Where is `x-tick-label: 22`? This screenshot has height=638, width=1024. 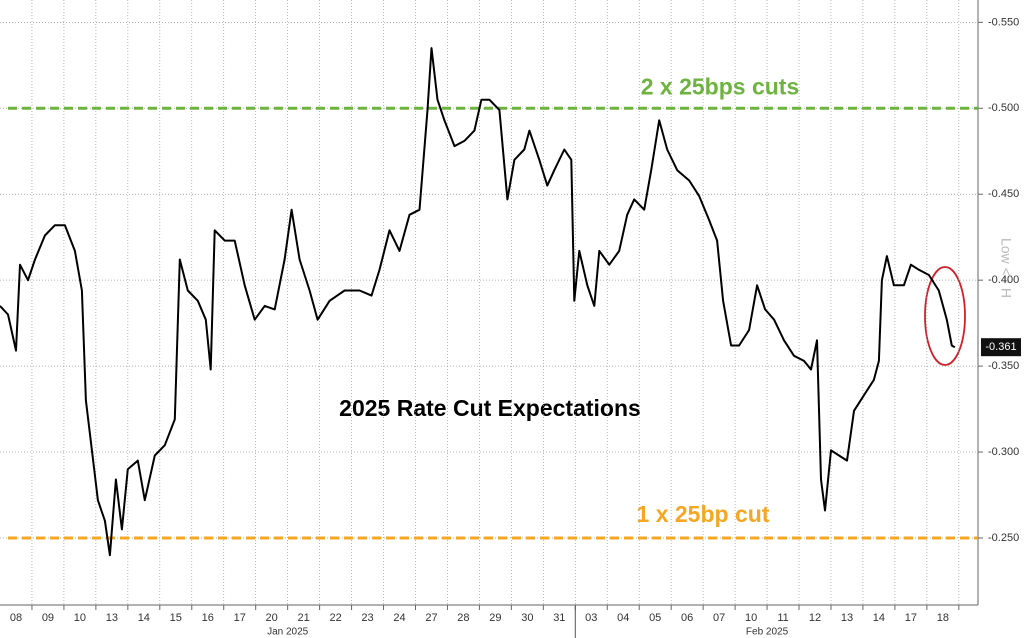 x-tick-label: 22 is located at coordinates (335, 618).